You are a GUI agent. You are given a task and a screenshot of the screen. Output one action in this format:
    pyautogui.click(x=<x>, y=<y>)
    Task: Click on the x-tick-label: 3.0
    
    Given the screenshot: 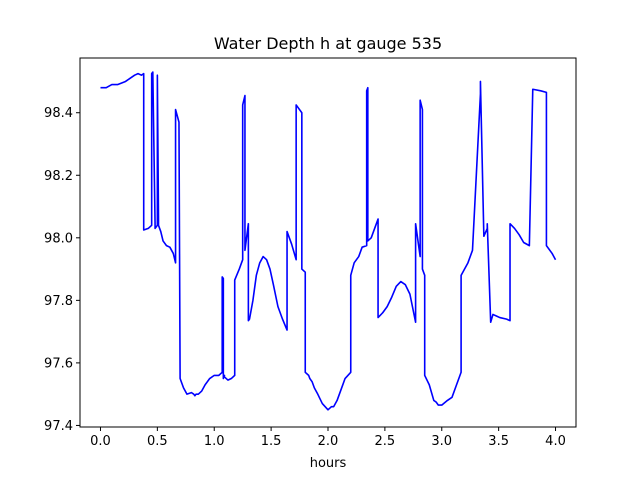 What is the action you would take?
    pyautogui.click(x=441, y=441)
    